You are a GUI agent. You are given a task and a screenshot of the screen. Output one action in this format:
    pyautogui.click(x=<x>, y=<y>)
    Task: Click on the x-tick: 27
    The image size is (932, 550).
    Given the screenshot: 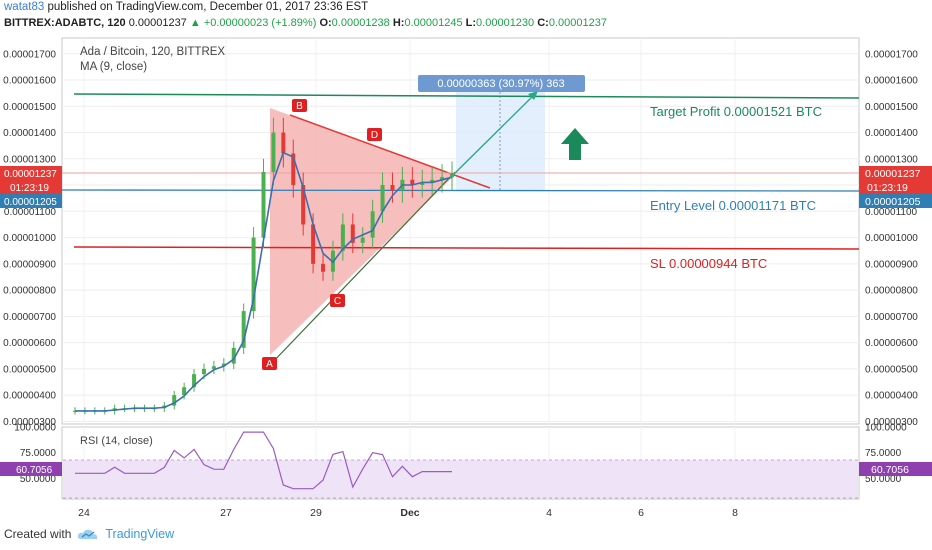 What is the action you would take?
    pyautogui.click(x=226, y=513)
    